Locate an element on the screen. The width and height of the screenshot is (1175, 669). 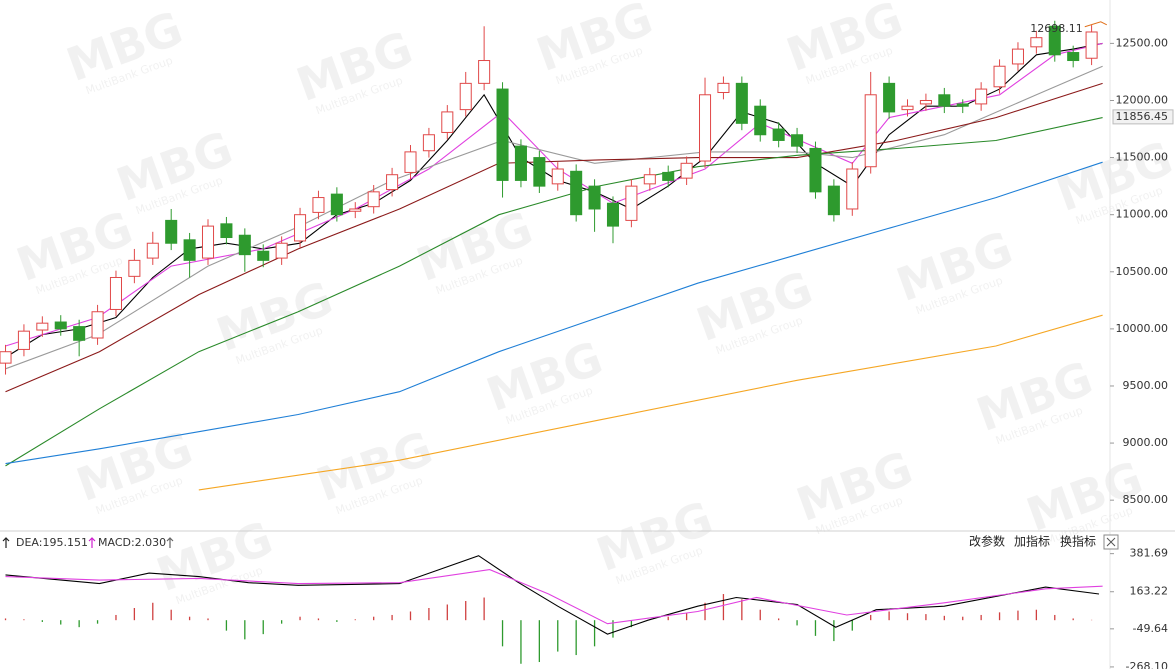
price-label: 11856.45 is located at coordinates (1142, 116).